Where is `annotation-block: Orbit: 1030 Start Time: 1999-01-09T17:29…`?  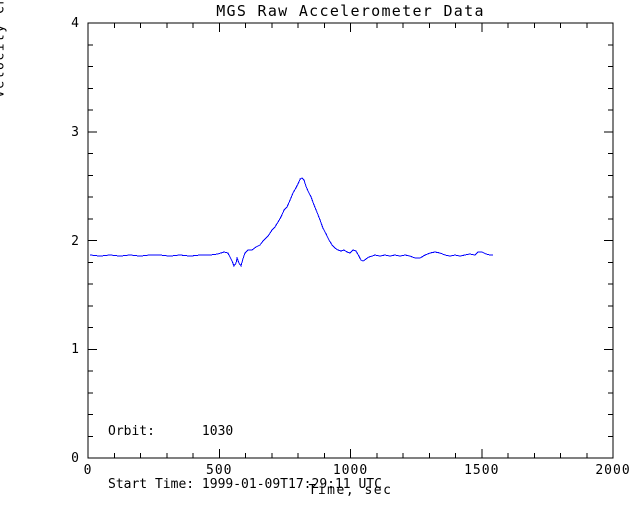 annotation-block: Orbit: 1030 Start Time: 1999-01-09T17:29… is located at coordinates (245, 450).